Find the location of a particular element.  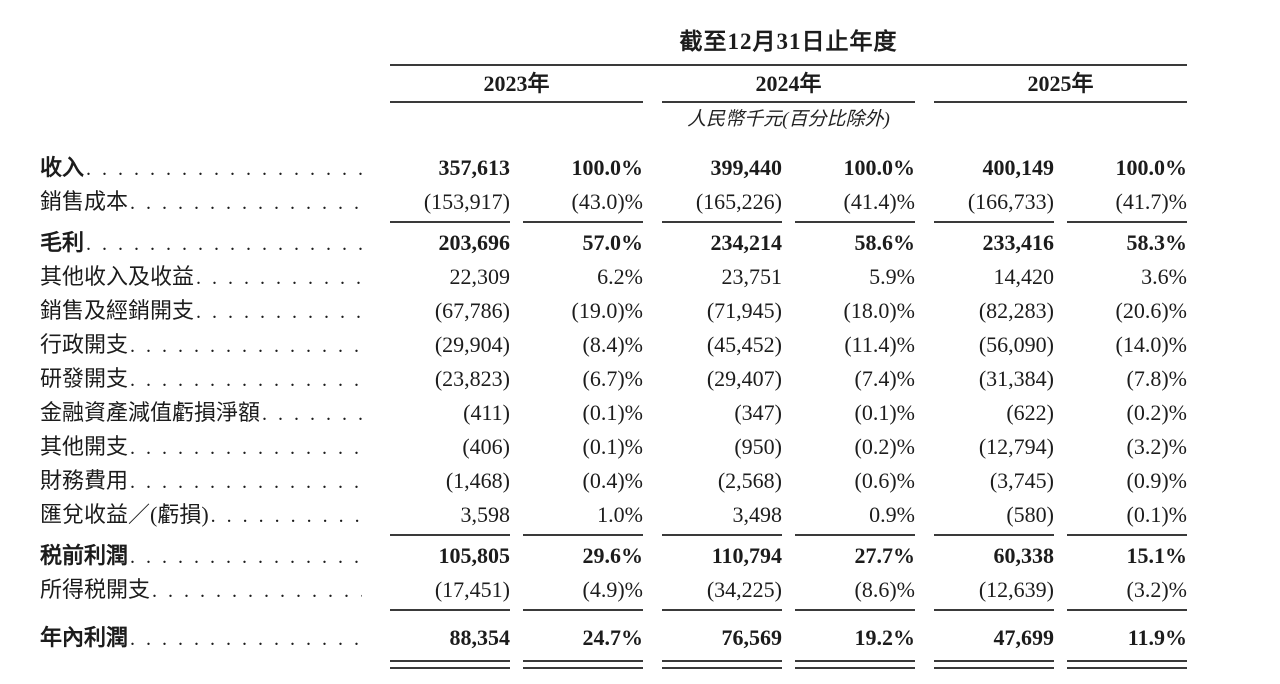

row-label-cell: 匯兌收益／(虧損) is located at coordinates (215, 515).